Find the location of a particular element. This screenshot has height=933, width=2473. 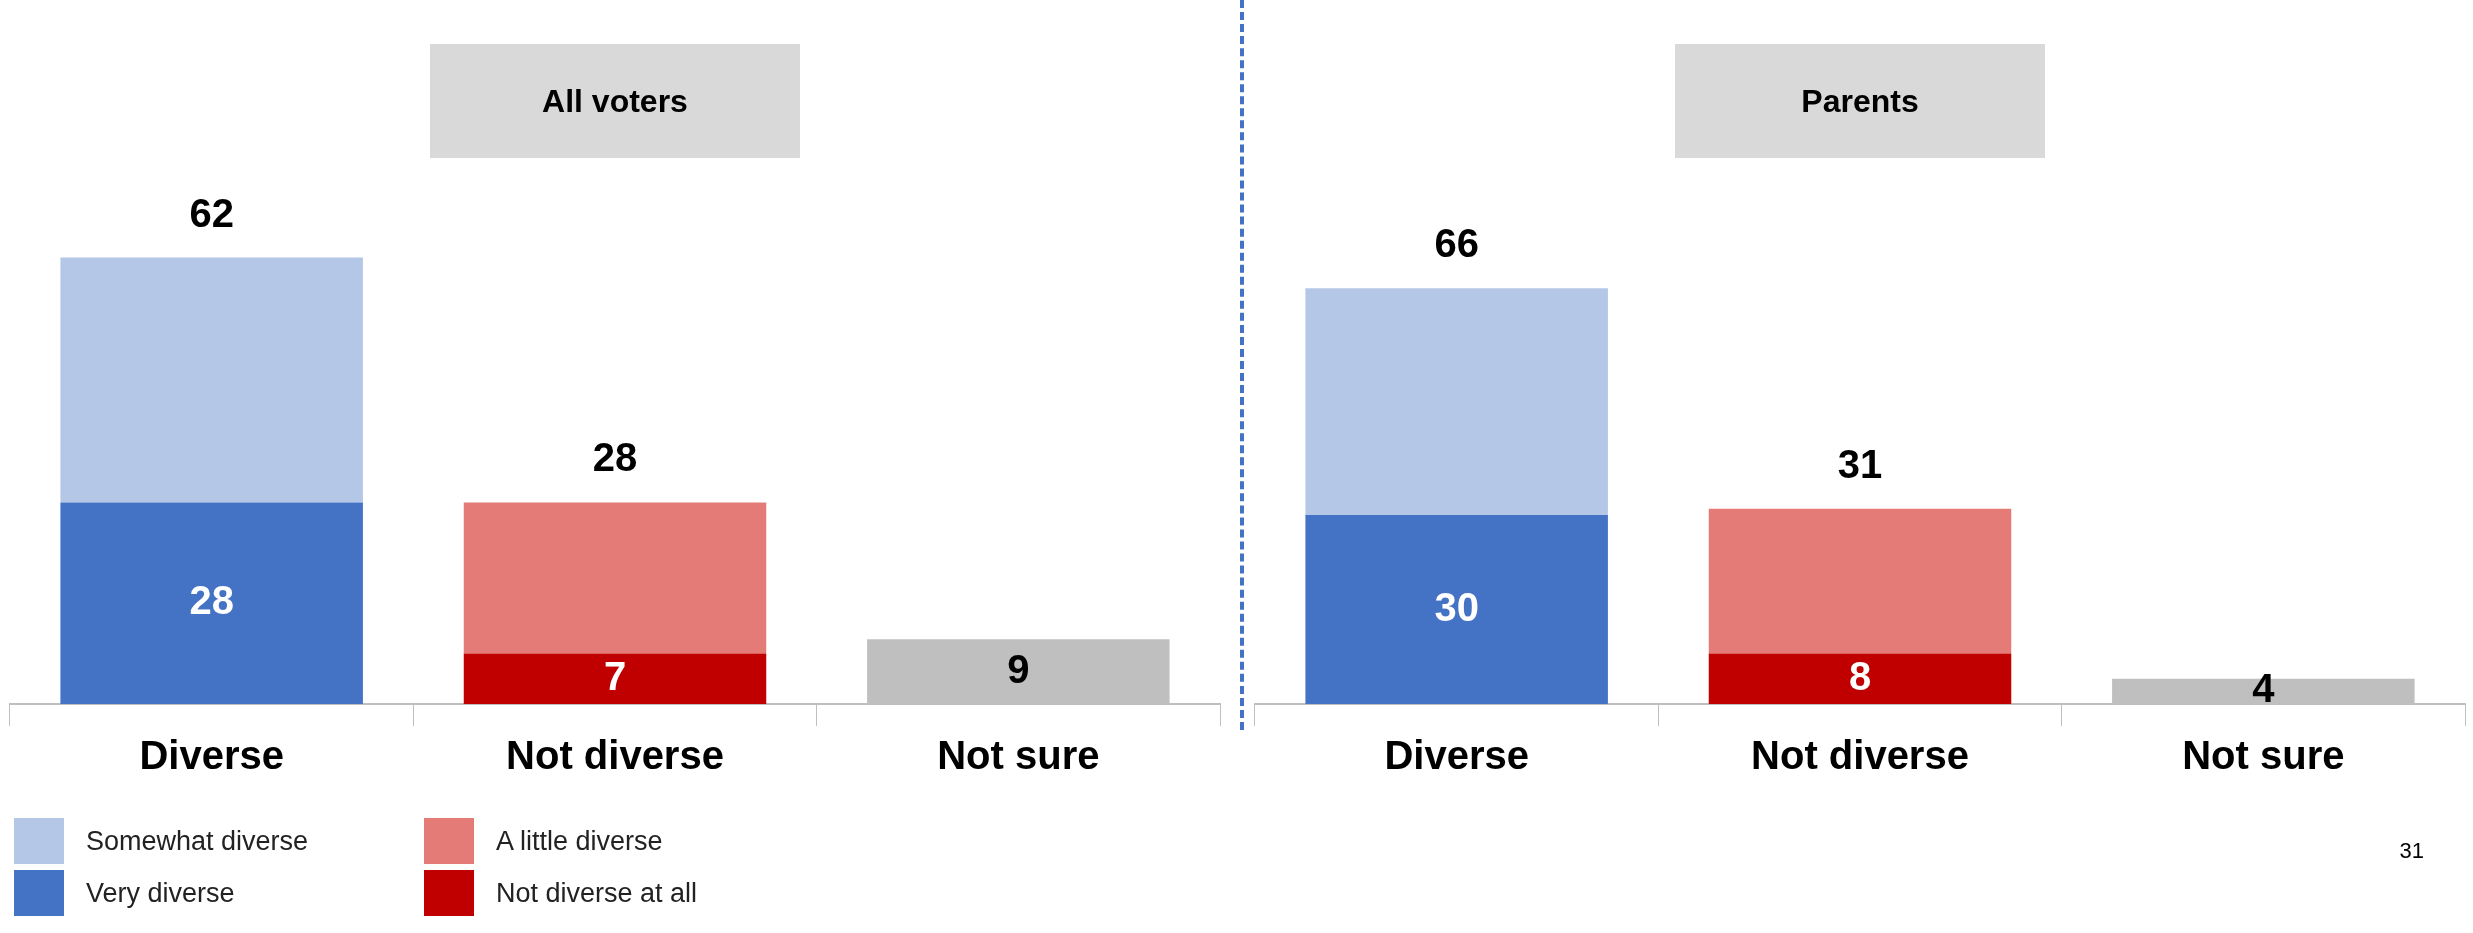

total-label: 31 is located at coordinates (1860, 463).